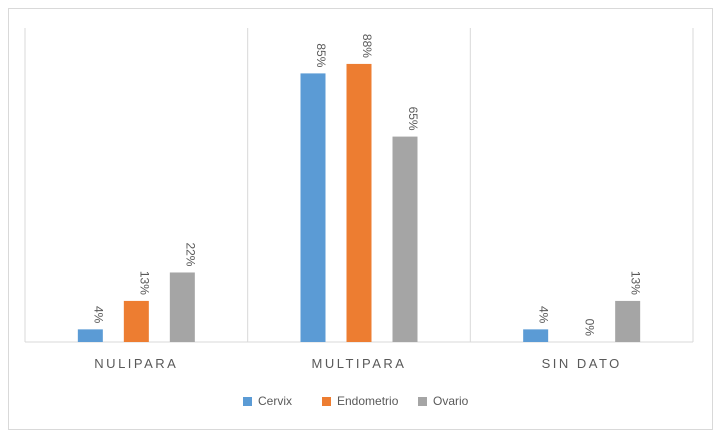 This screenshot has height=440, width=723. Describe the element at coordinates (321, 55) in the screenshot. I see `data-label-cervix-1: 85%` at that location.